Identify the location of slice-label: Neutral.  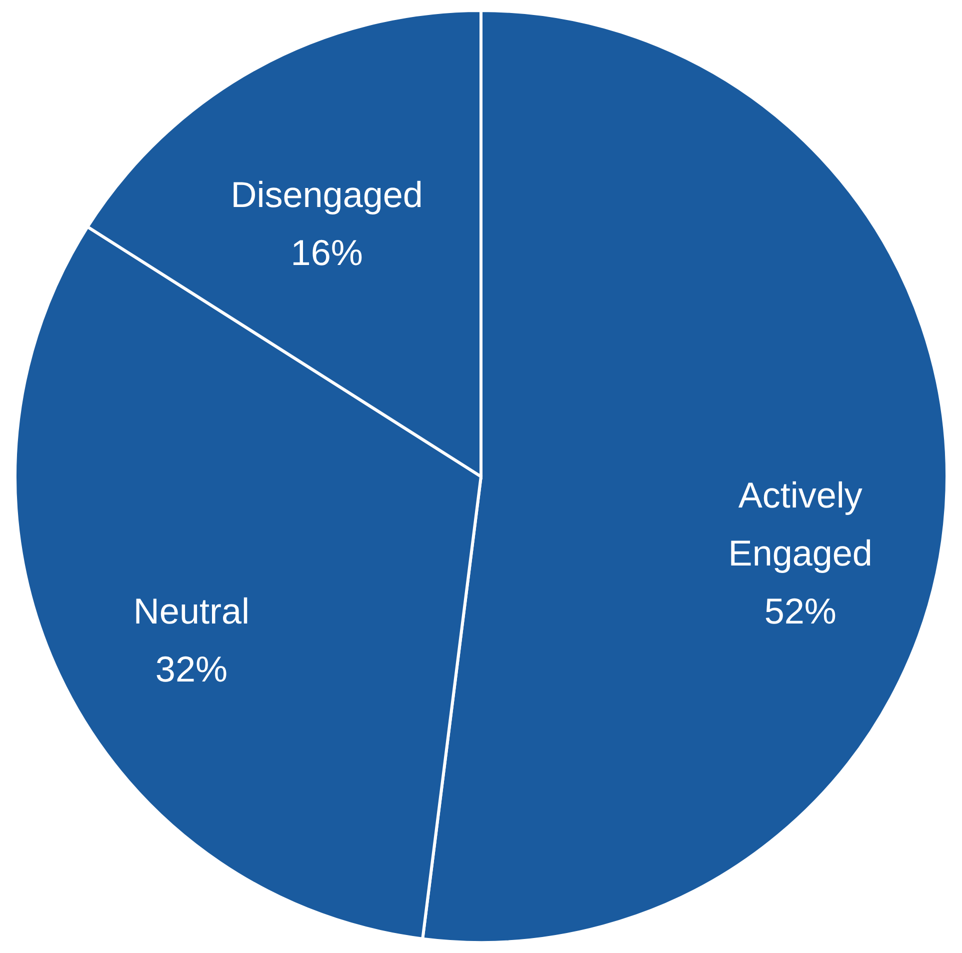
(191, 611).